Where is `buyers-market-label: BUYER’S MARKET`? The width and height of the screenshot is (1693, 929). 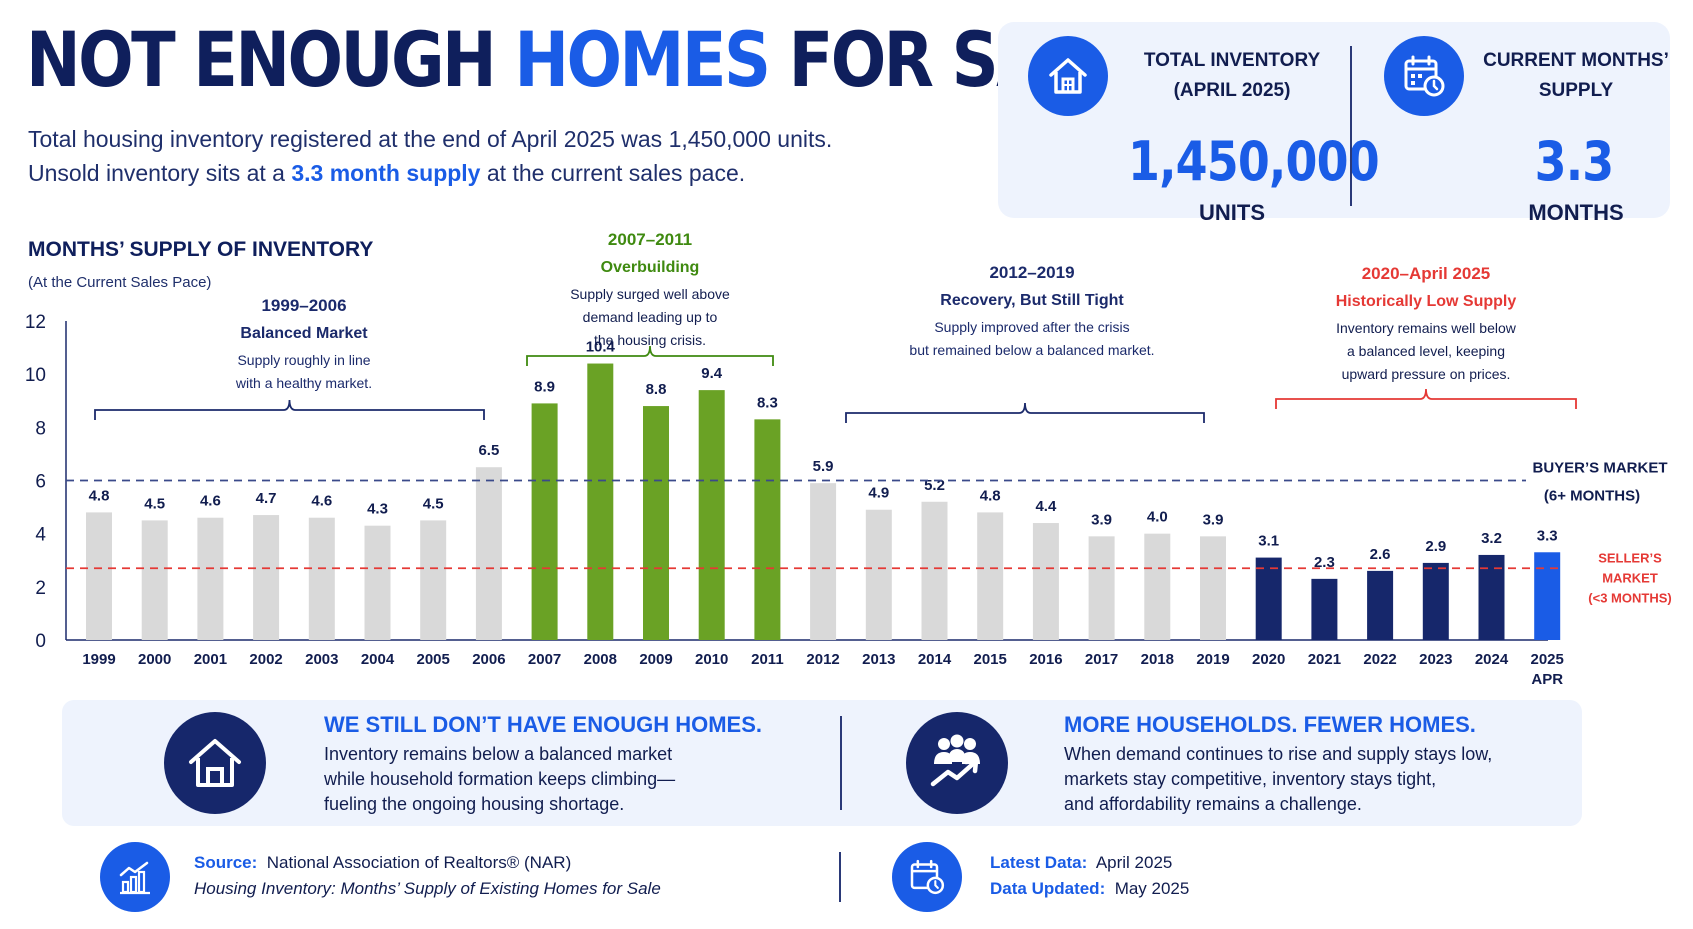
buyers-market-label: BUYER’S MARKET is located at coordinates (1599, 468).